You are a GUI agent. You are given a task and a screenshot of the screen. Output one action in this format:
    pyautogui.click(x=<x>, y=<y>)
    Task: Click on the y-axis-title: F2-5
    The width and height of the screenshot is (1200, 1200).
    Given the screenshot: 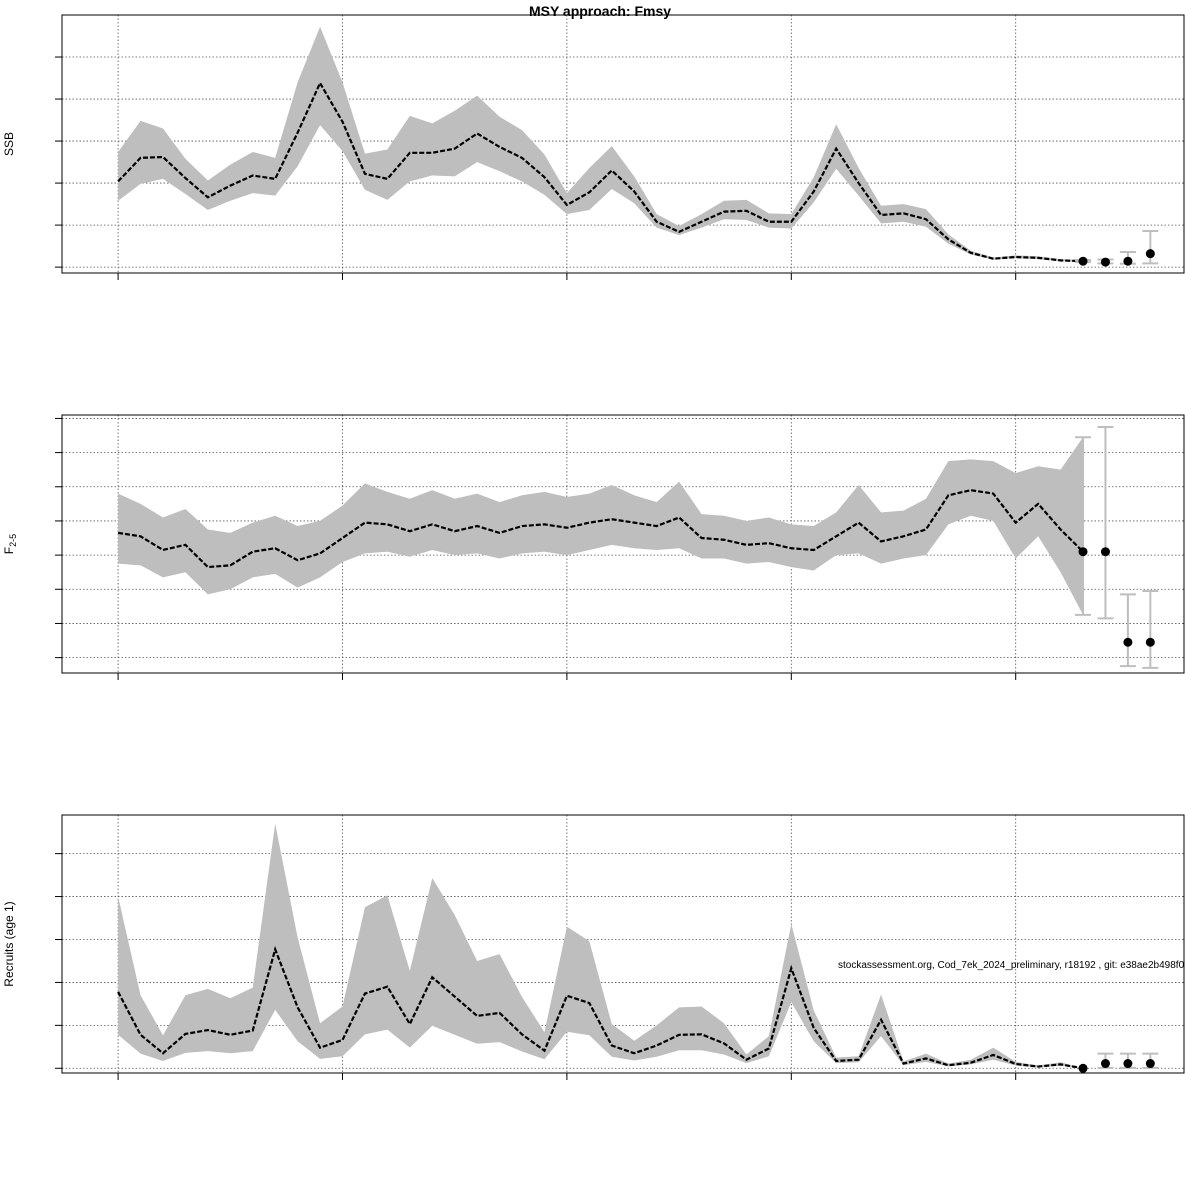 What is the action you would take?
    pyautogui.click(x=10, y=544)
    